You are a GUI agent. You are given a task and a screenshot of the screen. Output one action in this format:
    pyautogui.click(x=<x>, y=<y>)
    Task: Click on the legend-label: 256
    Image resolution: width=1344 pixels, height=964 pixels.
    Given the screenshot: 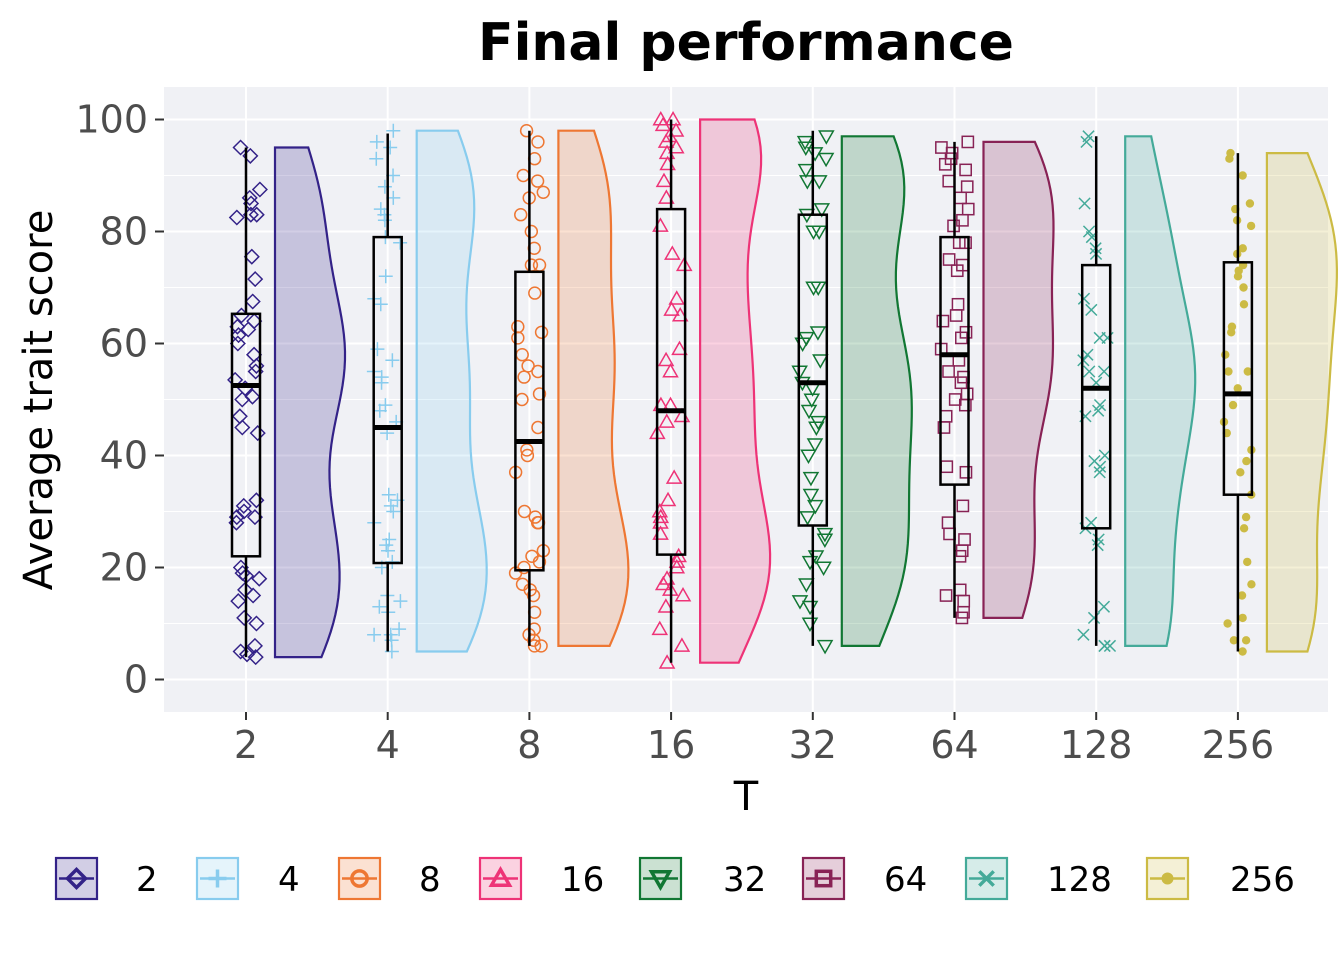 What is the action you would take?
    pyautogui.click(x=1262, y=880)
    